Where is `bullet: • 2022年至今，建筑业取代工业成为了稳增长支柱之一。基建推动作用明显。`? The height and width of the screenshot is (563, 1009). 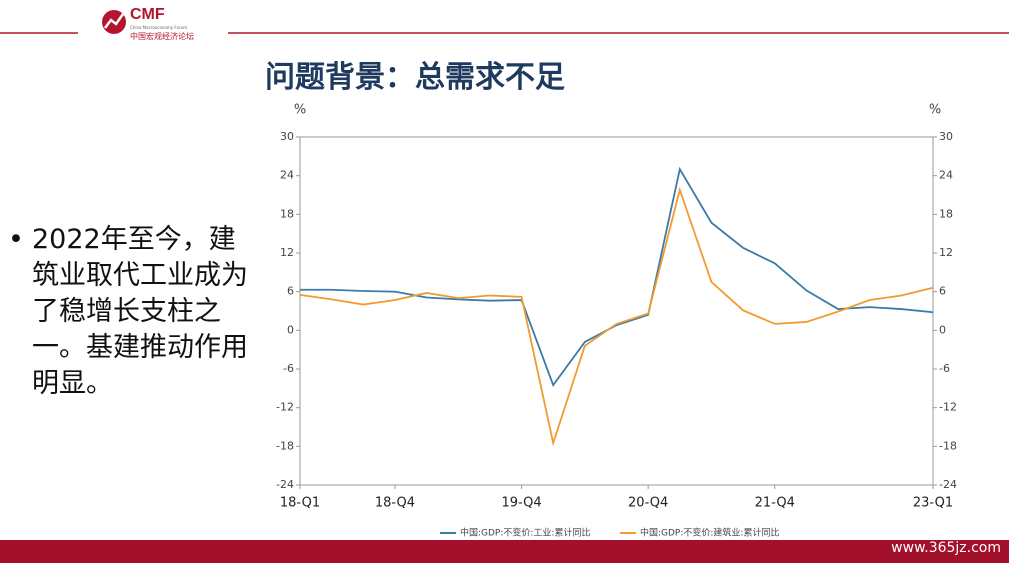 bullet: • 2022年至今，建筑业取代工业成为了稳增长支柱之一。基建推动作用明显。 is located at coordinates (133, 312).